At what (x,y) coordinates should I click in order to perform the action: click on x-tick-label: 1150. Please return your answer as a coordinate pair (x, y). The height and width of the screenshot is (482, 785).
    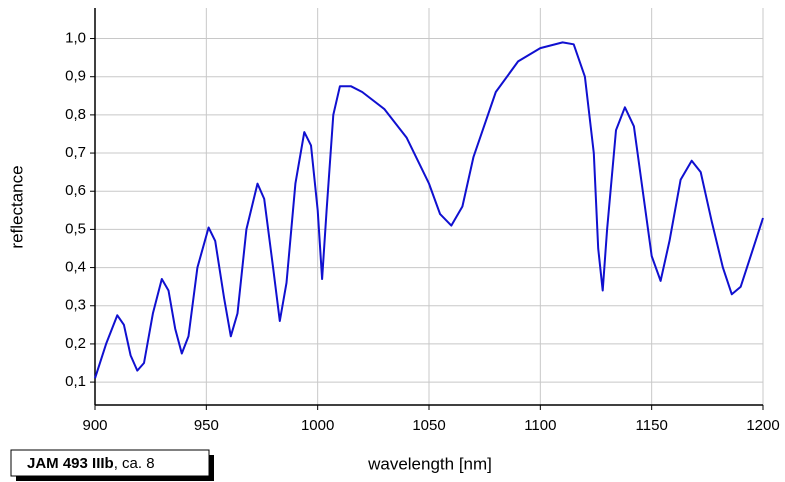
    Looking at the image, I should click on (652, 425).